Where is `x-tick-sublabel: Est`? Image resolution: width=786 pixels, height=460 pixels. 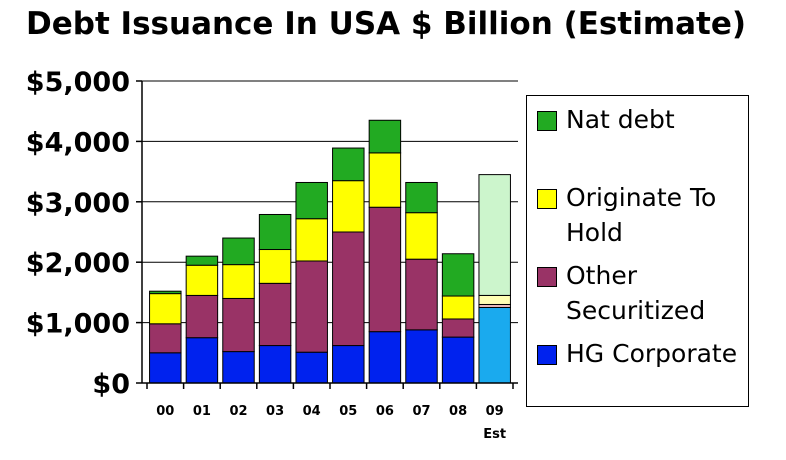 x-tick-sublabel: Est is located at coordinates (494, 434).